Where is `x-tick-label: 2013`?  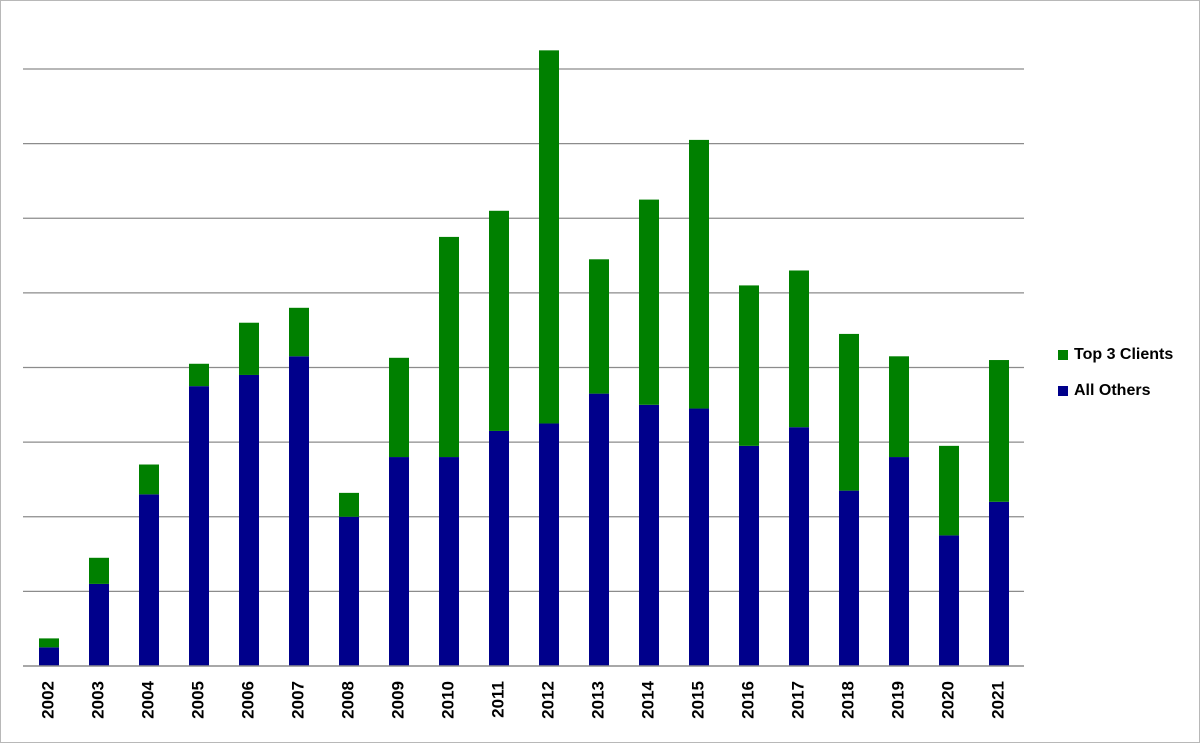
x-tick-label: 2013 is located at coordinates (597, 700).